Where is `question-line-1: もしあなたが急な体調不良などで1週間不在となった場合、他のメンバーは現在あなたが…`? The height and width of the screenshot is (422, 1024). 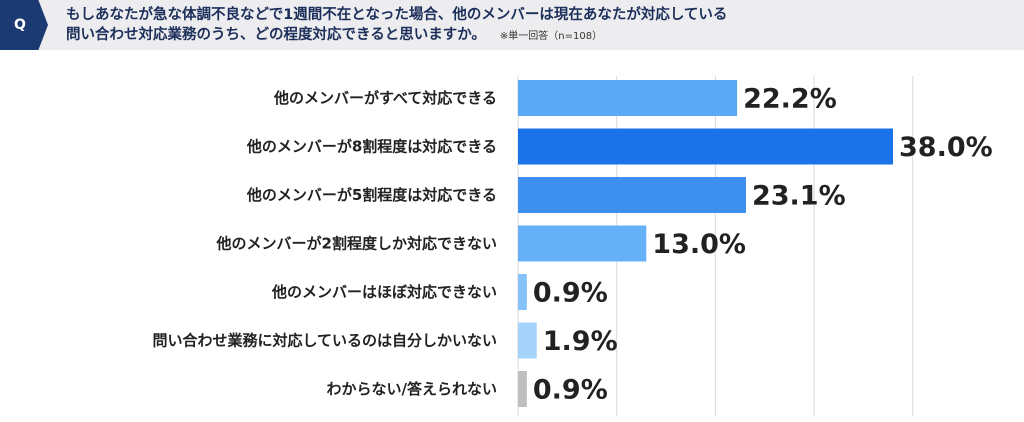 question-line-1: もしあなたが急な体調不良などで1週間不在となった場合、他のメンバーは現在あなたが… is located at coordinates (397, 15).